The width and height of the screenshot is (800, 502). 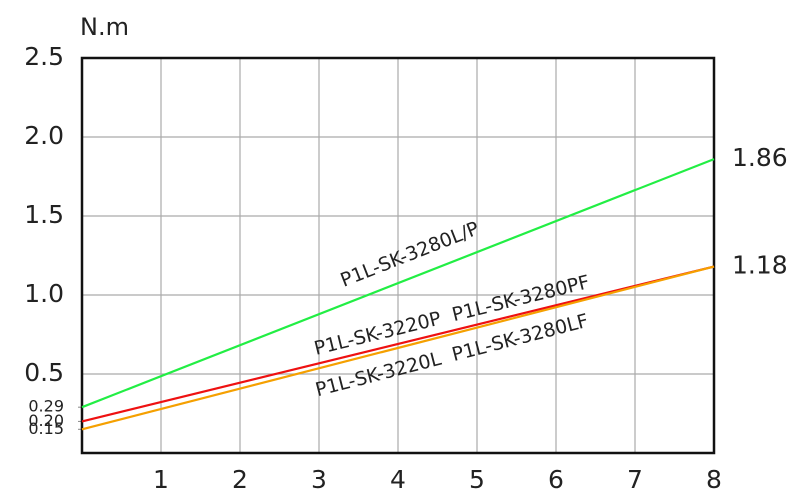 I want to click on end-value-label: 1.18, so click(x=760, y=265).